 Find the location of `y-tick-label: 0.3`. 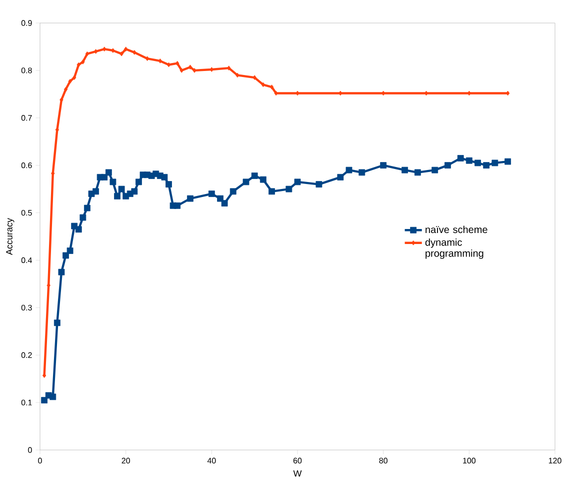

y-tick-label: 0.3 is located at coordinates (26, 307).